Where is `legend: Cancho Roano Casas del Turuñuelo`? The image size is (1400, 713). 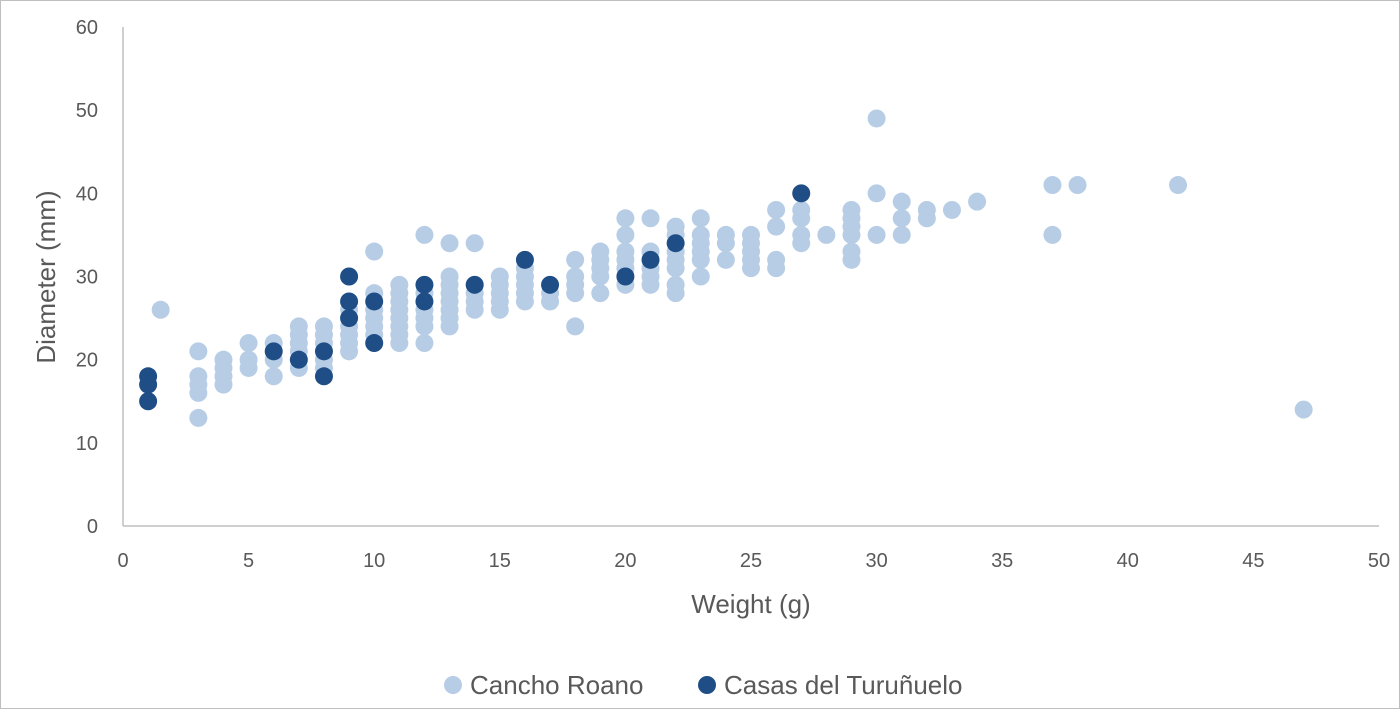
legend: Cancho Roano Casas del Turuñuelo is located at coordinates (703, 685).